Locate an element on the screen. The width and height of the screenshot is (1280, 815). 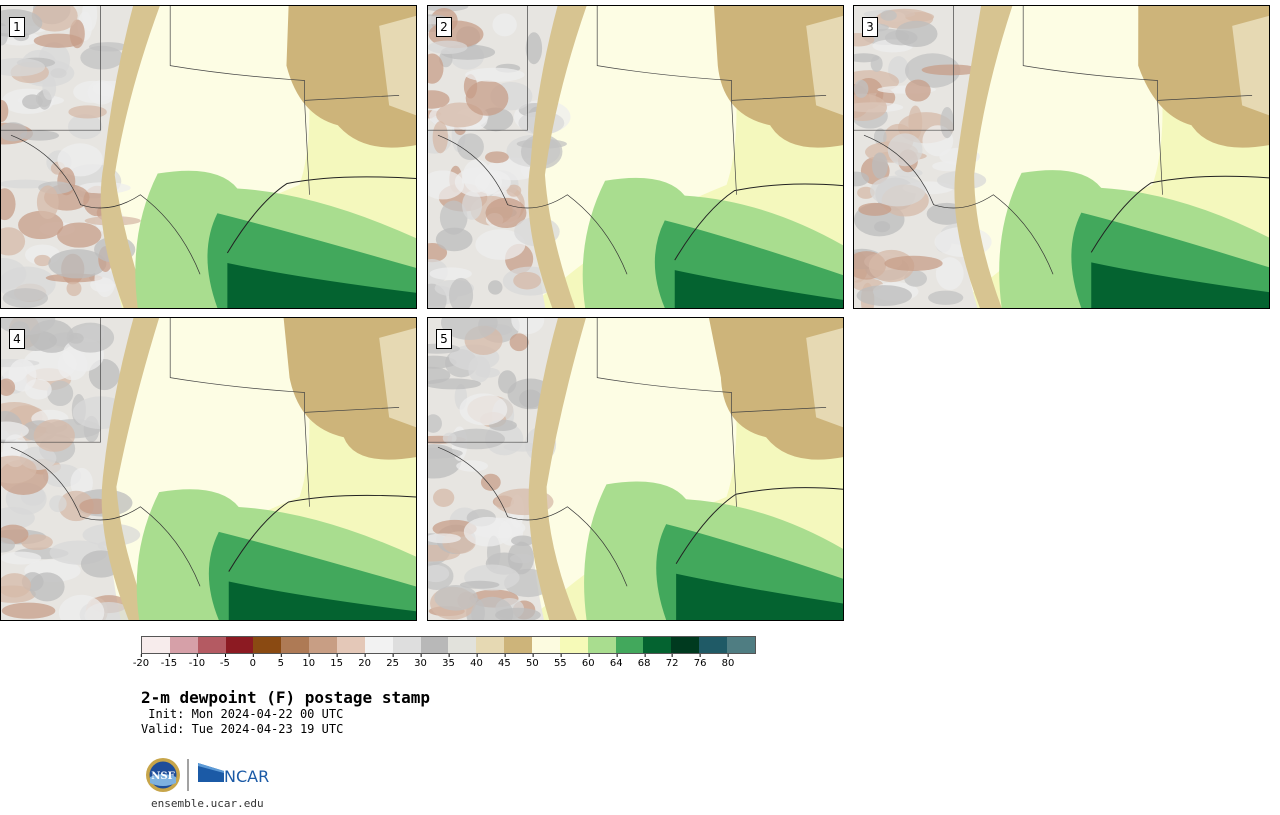
colorbar-tick-label: 0 is located at coordinates (253, 661).